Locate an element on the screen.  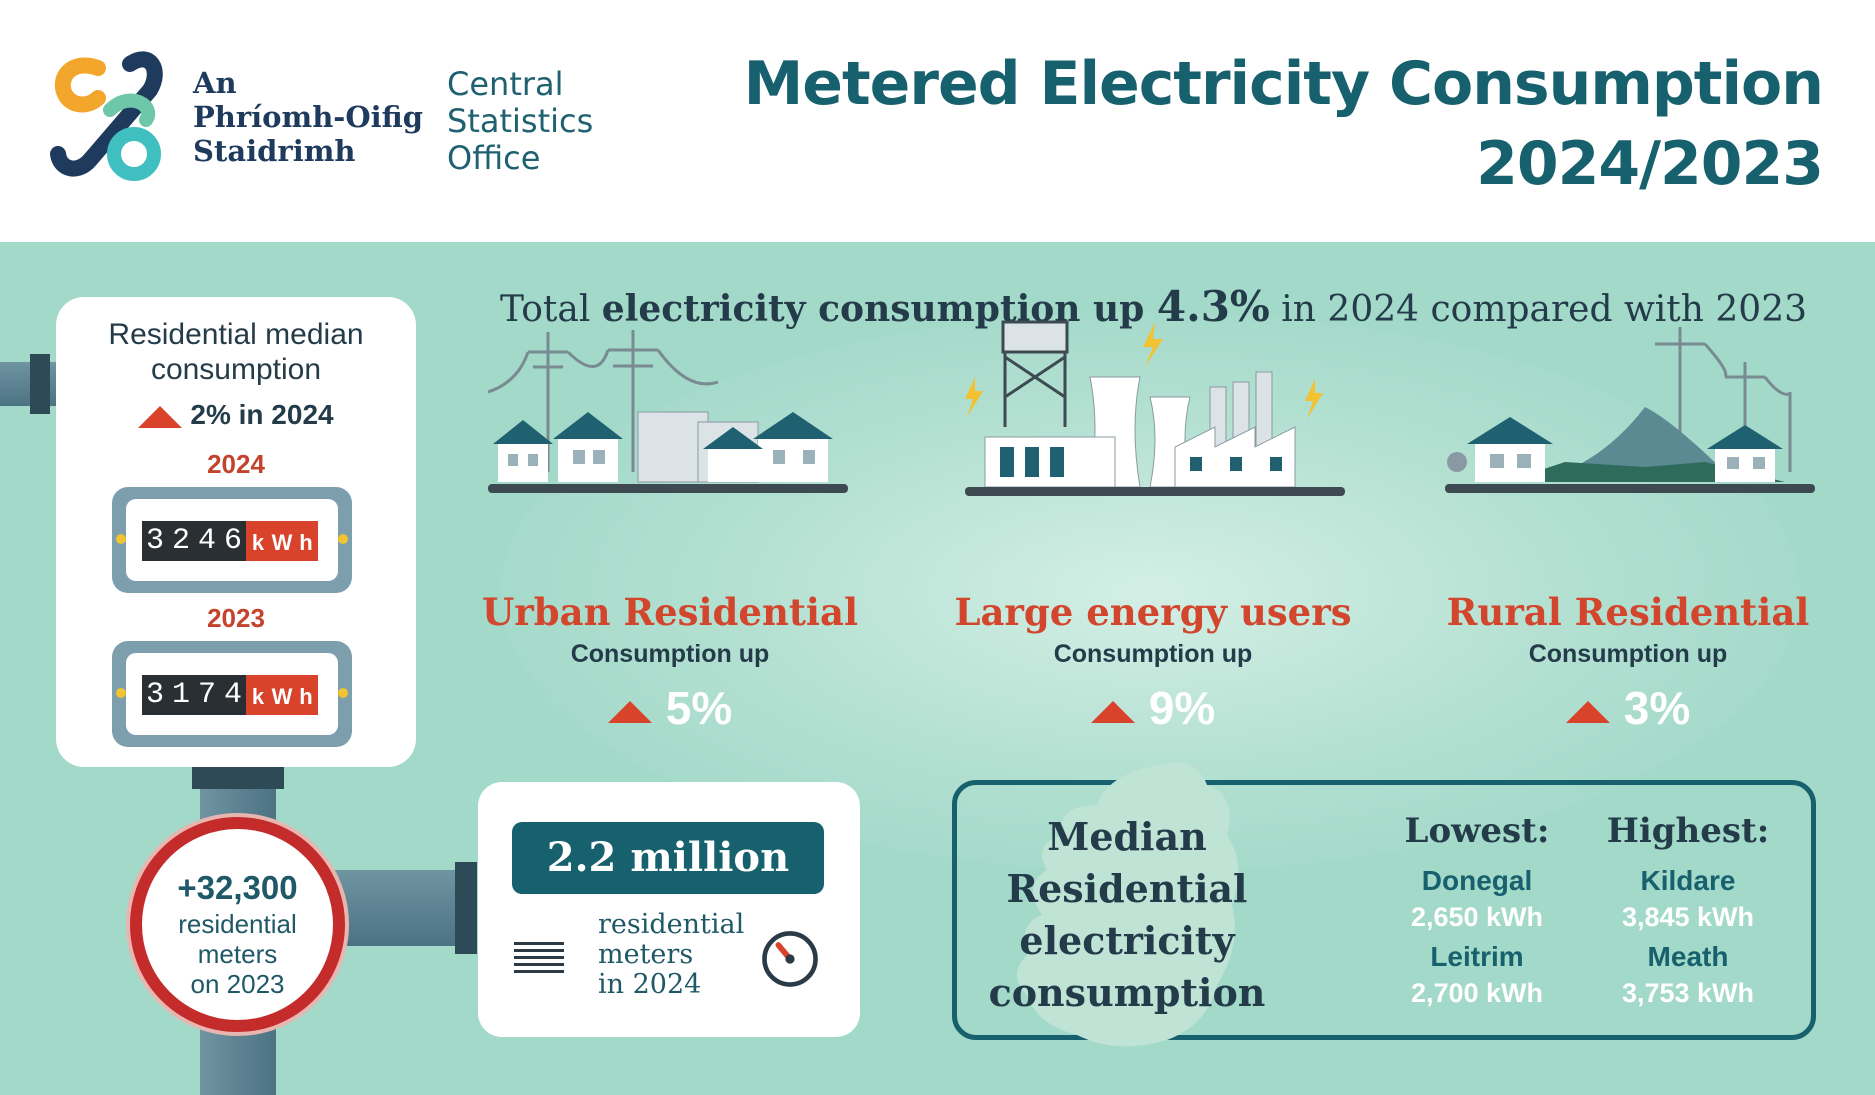
median-title-line2: Residential is located at coordinates (1127, 888).